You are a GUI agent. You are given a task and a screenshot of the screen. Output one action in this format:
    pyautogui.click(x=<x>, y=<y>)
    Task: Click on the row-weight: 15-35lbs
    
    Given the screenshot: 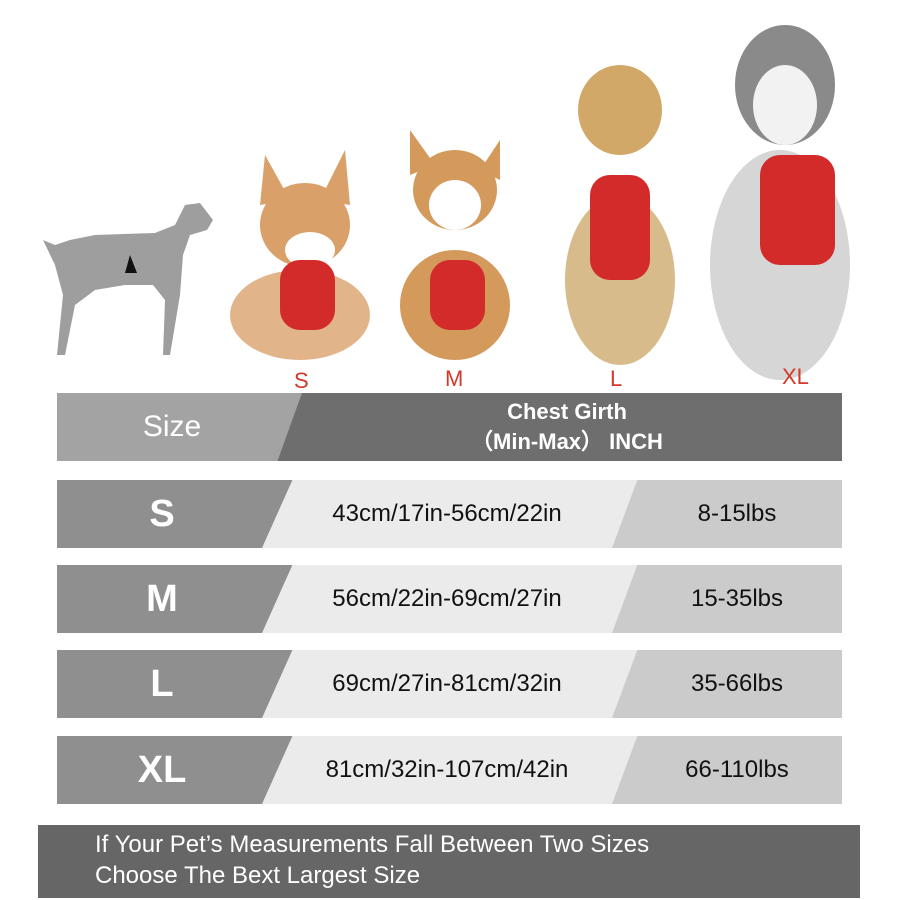 What is the action you would take?
    pyautogui.click(x=737, y=598)
    